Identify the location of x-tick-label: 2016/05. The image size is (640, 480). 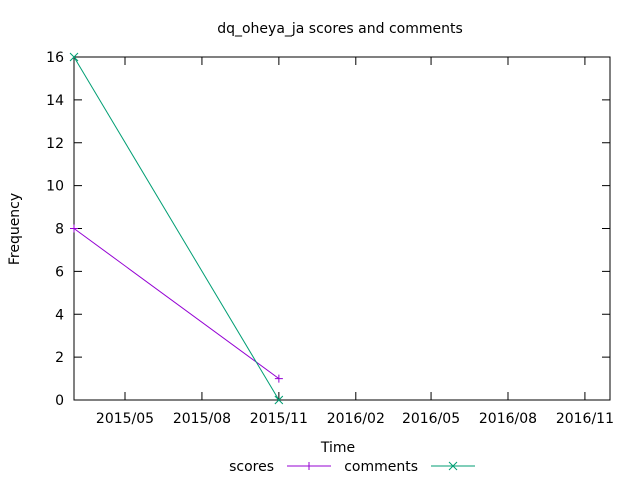
(431, 419).